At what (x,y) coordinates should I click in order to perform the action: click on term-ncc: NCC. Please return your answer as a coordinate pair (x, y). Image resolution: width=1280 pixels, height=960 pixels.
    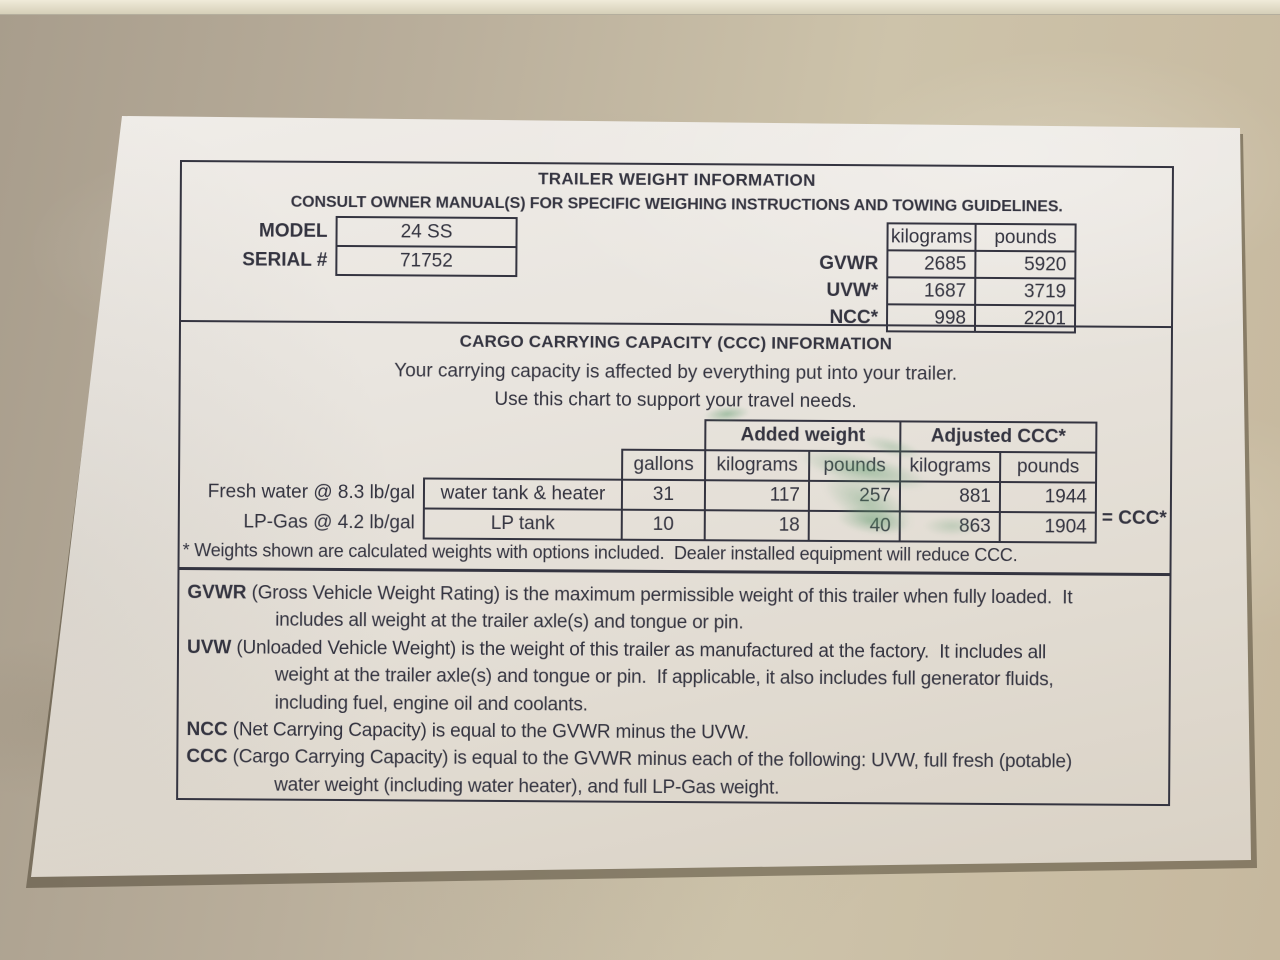
    Looking at the image, I should click on (207, 730).